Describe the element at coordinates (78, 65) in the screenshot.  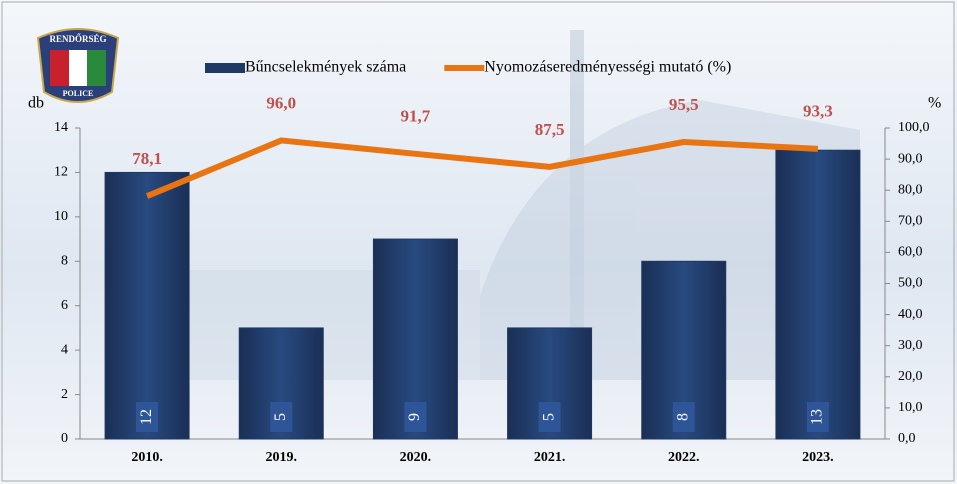
I see `logo: RENDŐRSÉG POLICE` at that location.